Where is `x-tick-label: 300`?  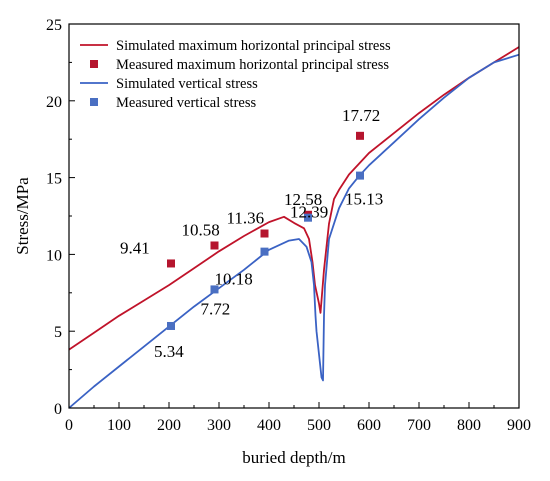
x-tick-label: 300 is located at coordinates (219, 425).